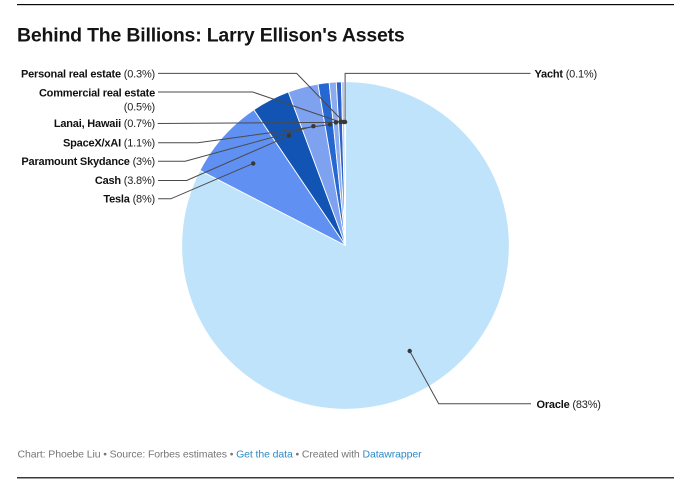  What do you see at coordinates (88, 162) in the screenshot?
I see `svg-text: Paramount Skydance (3%)` at bounding box center [88, 162].